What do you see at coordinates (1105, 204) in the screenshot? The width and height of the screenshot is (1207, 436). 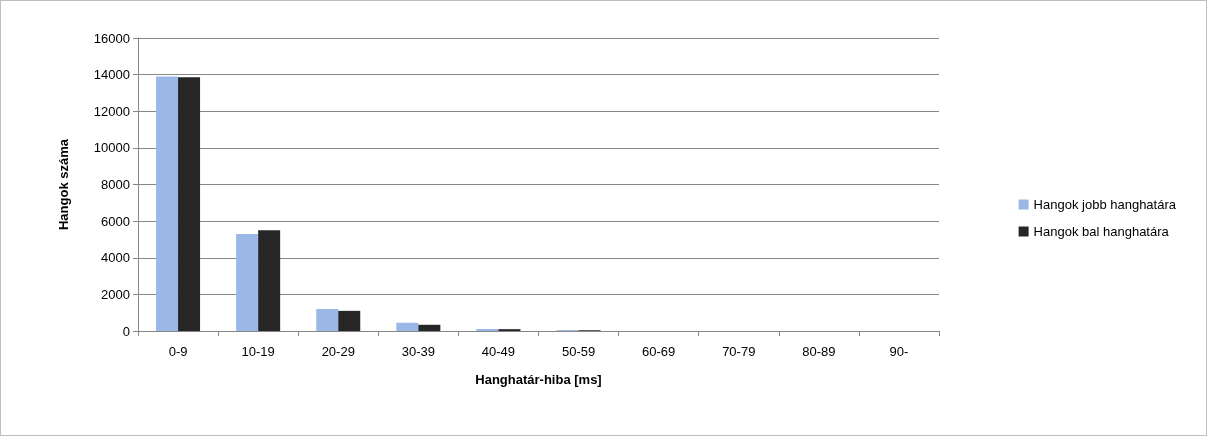 I see `legend-label: Hangok jobb hanghatára` at bounding box center [1105, 204].